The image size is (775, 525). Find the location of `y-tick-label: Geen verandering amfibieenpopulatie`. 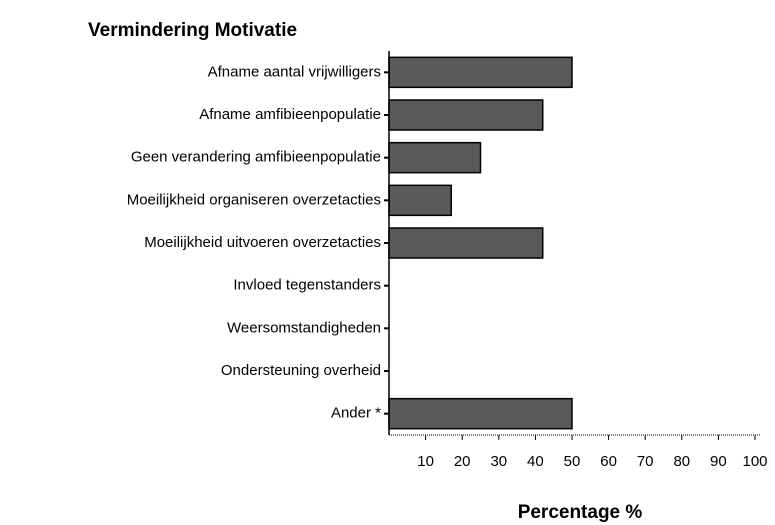

y-tick-label: Geen verandering amfibieenpopulatie is located at coordinates (256, 157).